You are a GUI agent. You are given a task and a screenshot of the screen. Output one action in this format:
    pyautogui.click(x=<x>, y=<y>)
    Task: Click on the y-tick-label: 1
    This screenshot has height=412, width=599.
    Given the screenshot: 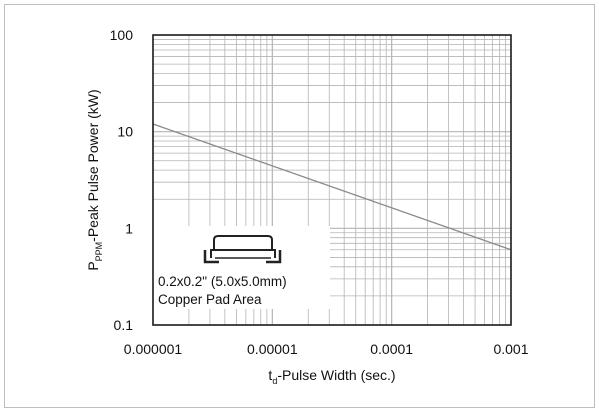 What is the action you would take?
    pyautogui.click(x=129, y=228)
    